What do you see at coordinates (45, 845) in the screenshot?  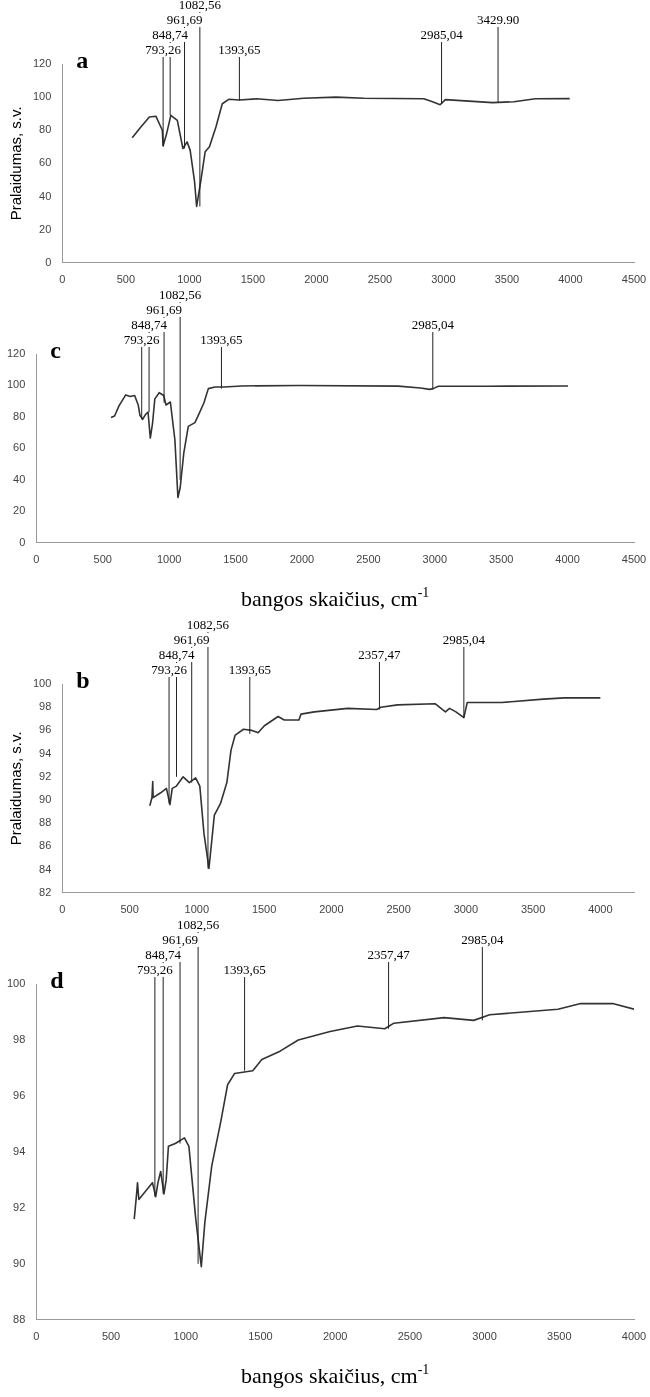 I see `y-tick-label: 86` at bounding box center [45, 845].